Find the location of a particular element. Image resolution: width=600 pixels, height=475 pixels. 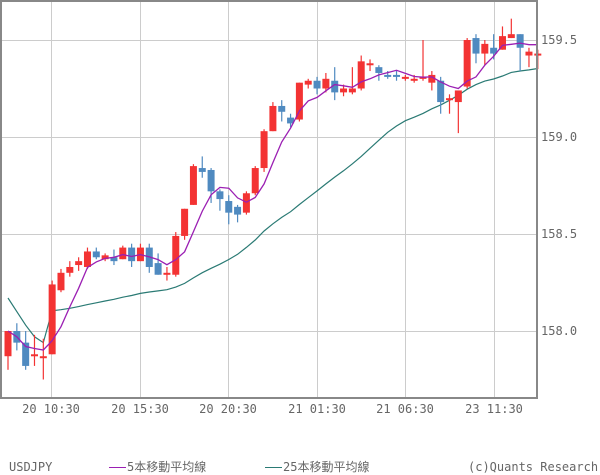

symbol-label: USDJPY is located at coordinates (31, 467).